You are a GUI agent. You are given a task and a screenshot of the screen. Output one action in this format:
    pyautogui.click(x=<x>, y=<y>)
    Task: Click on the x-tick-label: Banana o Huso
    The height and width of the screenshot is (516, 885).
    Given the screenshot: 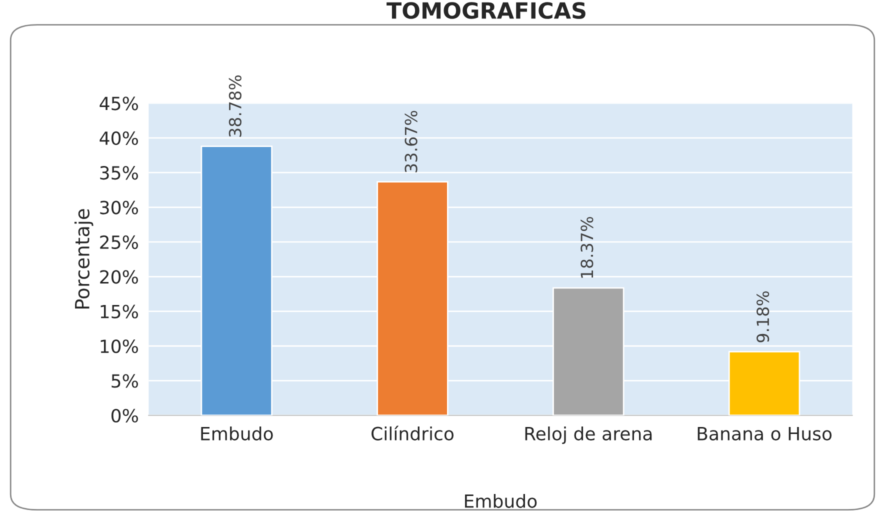 What is the action you would take?
    pyautogui.click(x=765, y=433)
    